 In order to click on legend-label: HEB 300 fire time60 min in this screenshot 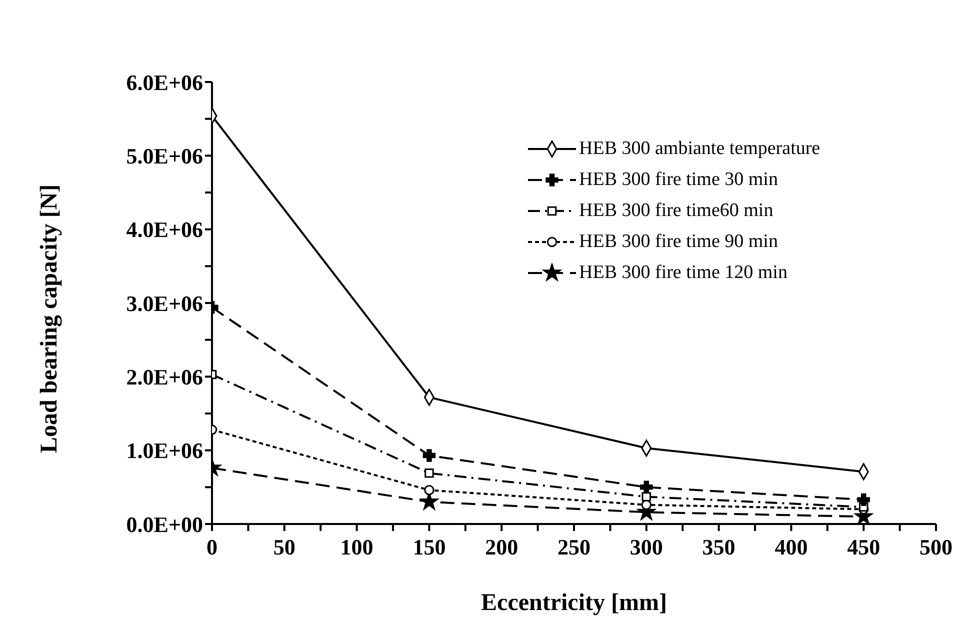, I will do `click(676, 211)`.